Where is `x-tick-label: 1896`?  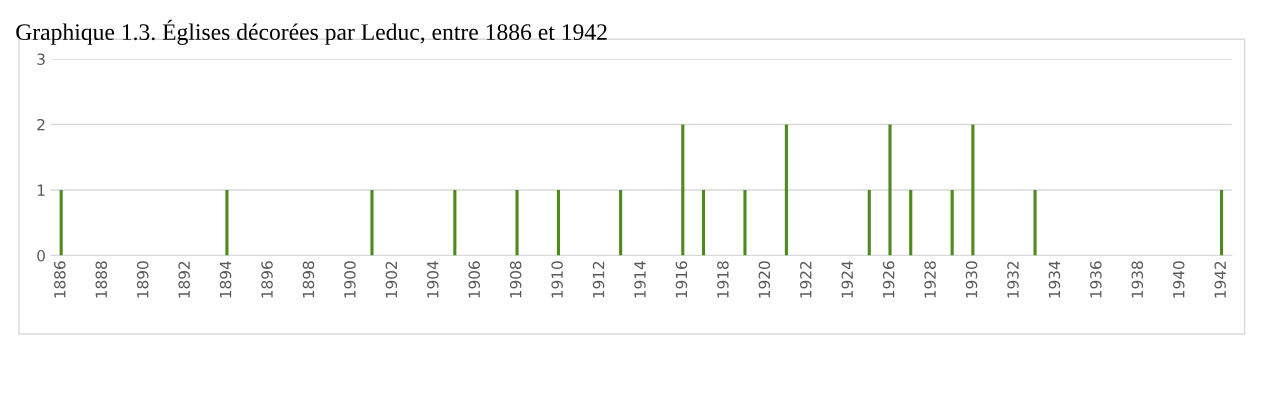 x-tick-label: 1896 is located at coordinates (267, 279).